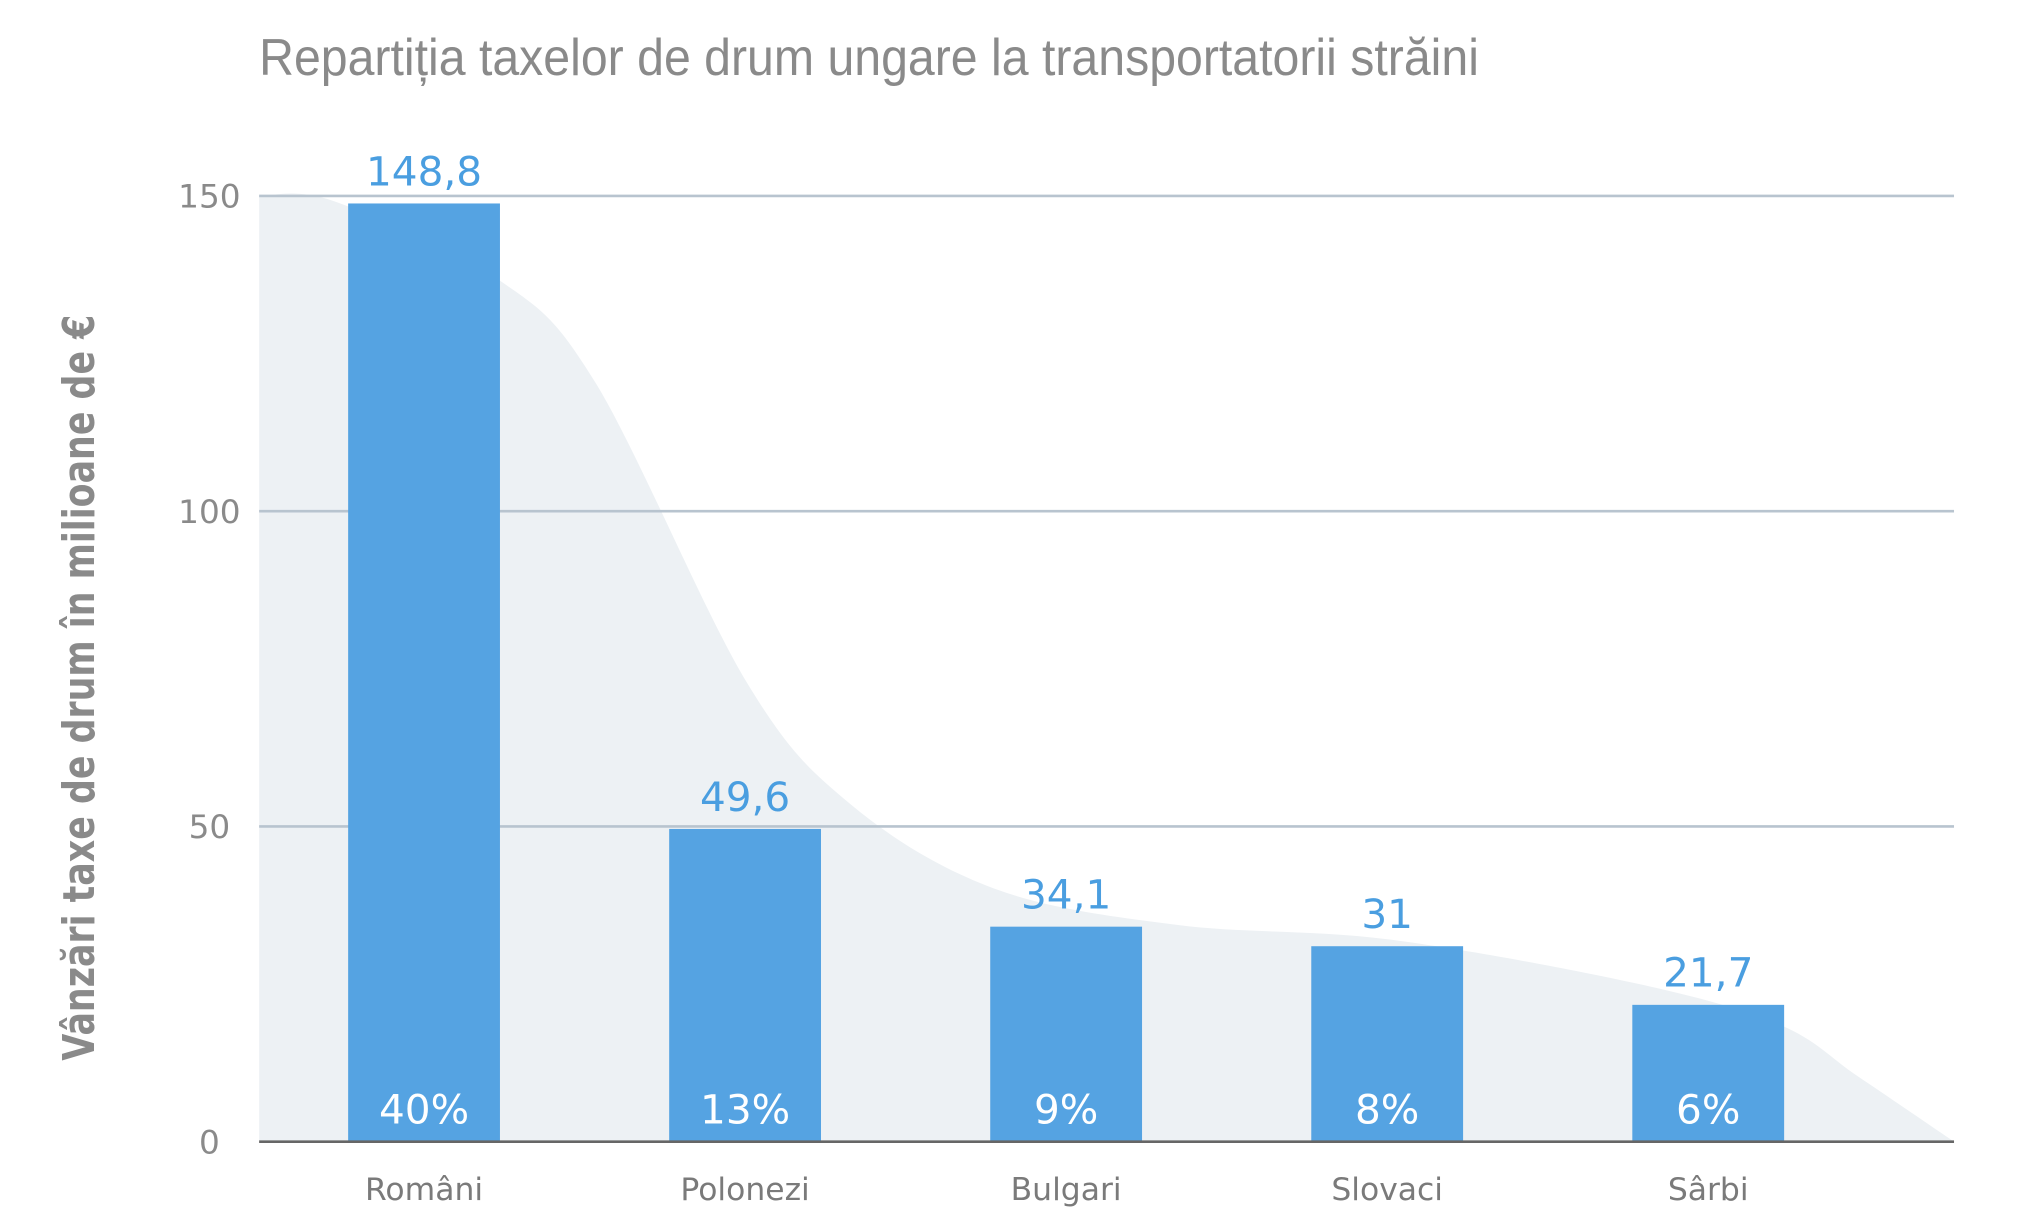 The width and height of the screenshot is (2026, 1226). I want to click on y-tick-label: 100, so click(209, 512).